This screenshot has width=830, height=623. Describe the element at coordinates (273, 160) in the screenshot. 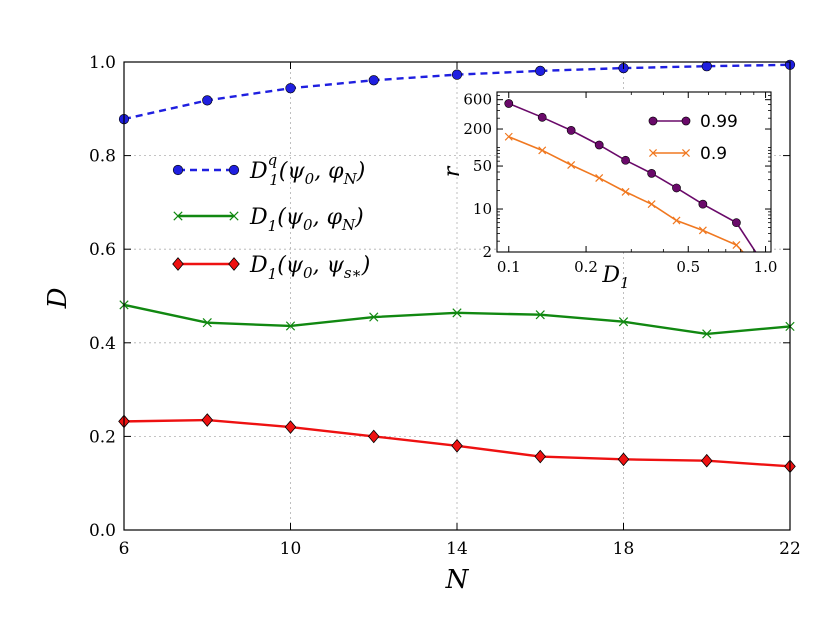

I see `legend-label-sup: q` at that location.